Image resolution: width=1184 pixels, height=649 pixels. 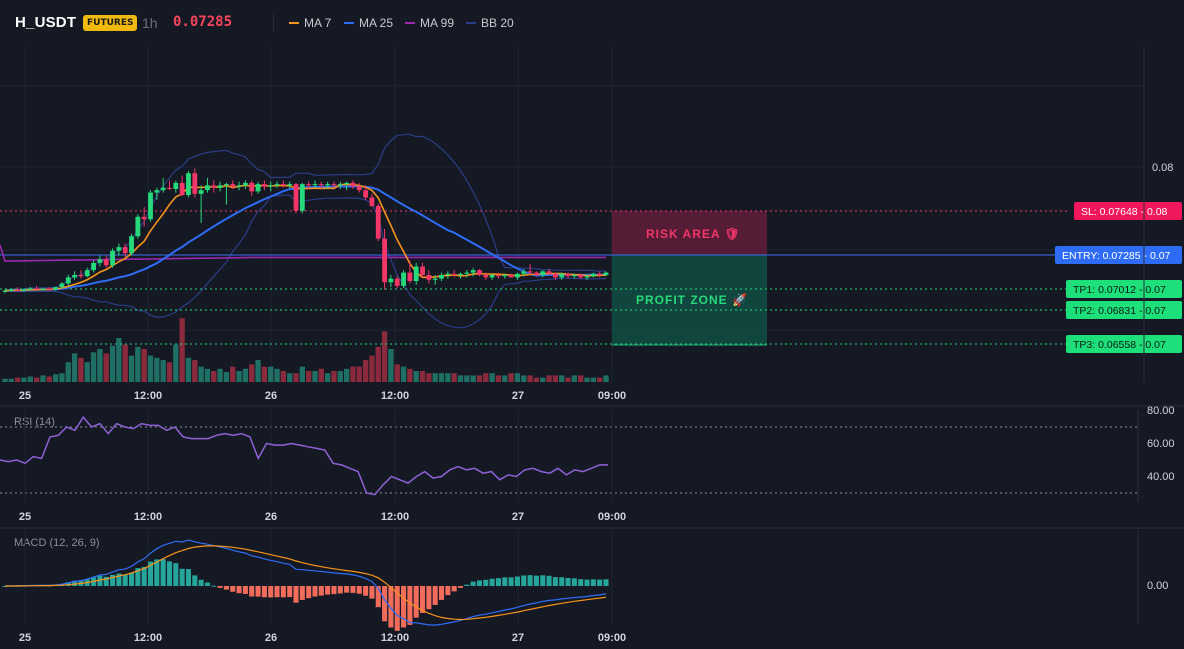 What do you see at coordinates (1161, 477) in the screenshot?
I see `rsi-tick-40: 40.00` at bounding box center [1161, 477].